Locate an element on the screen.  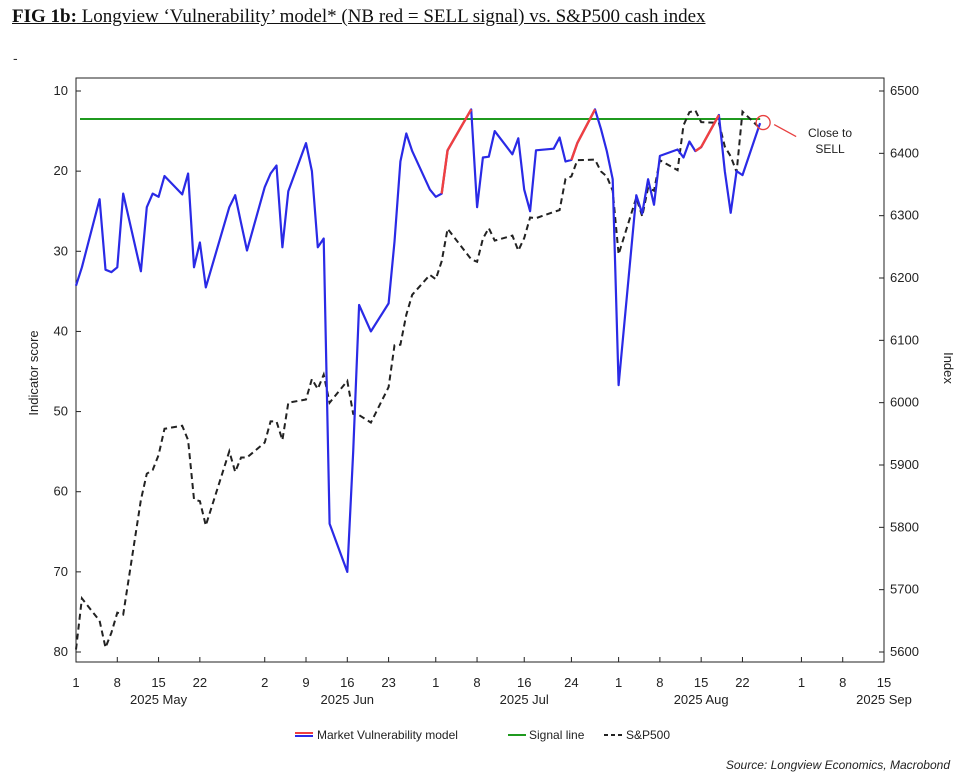
right-axis-title: Index is located at coordinates (948, 368).